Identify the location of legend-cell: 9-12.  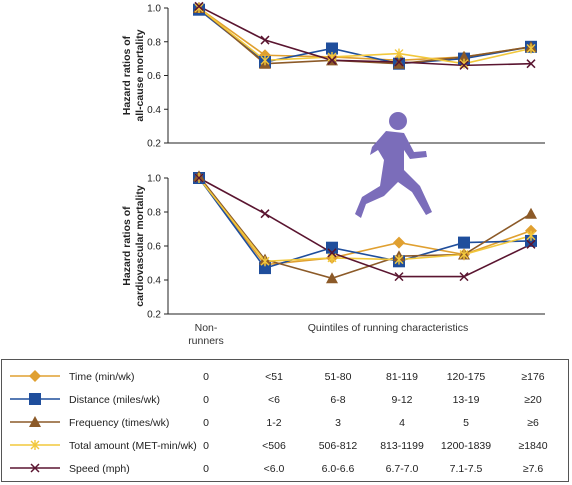
(401, 400).